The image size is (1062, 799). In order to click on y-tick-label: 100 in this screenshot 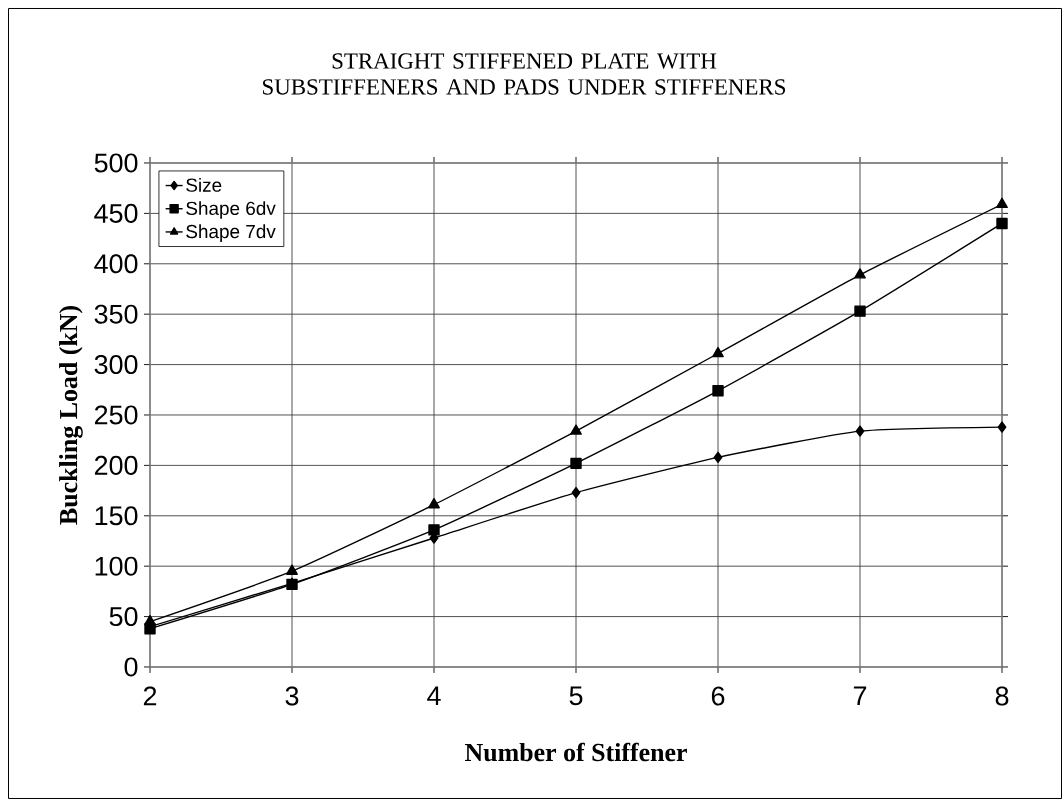, I will do `click(116, 566)`.